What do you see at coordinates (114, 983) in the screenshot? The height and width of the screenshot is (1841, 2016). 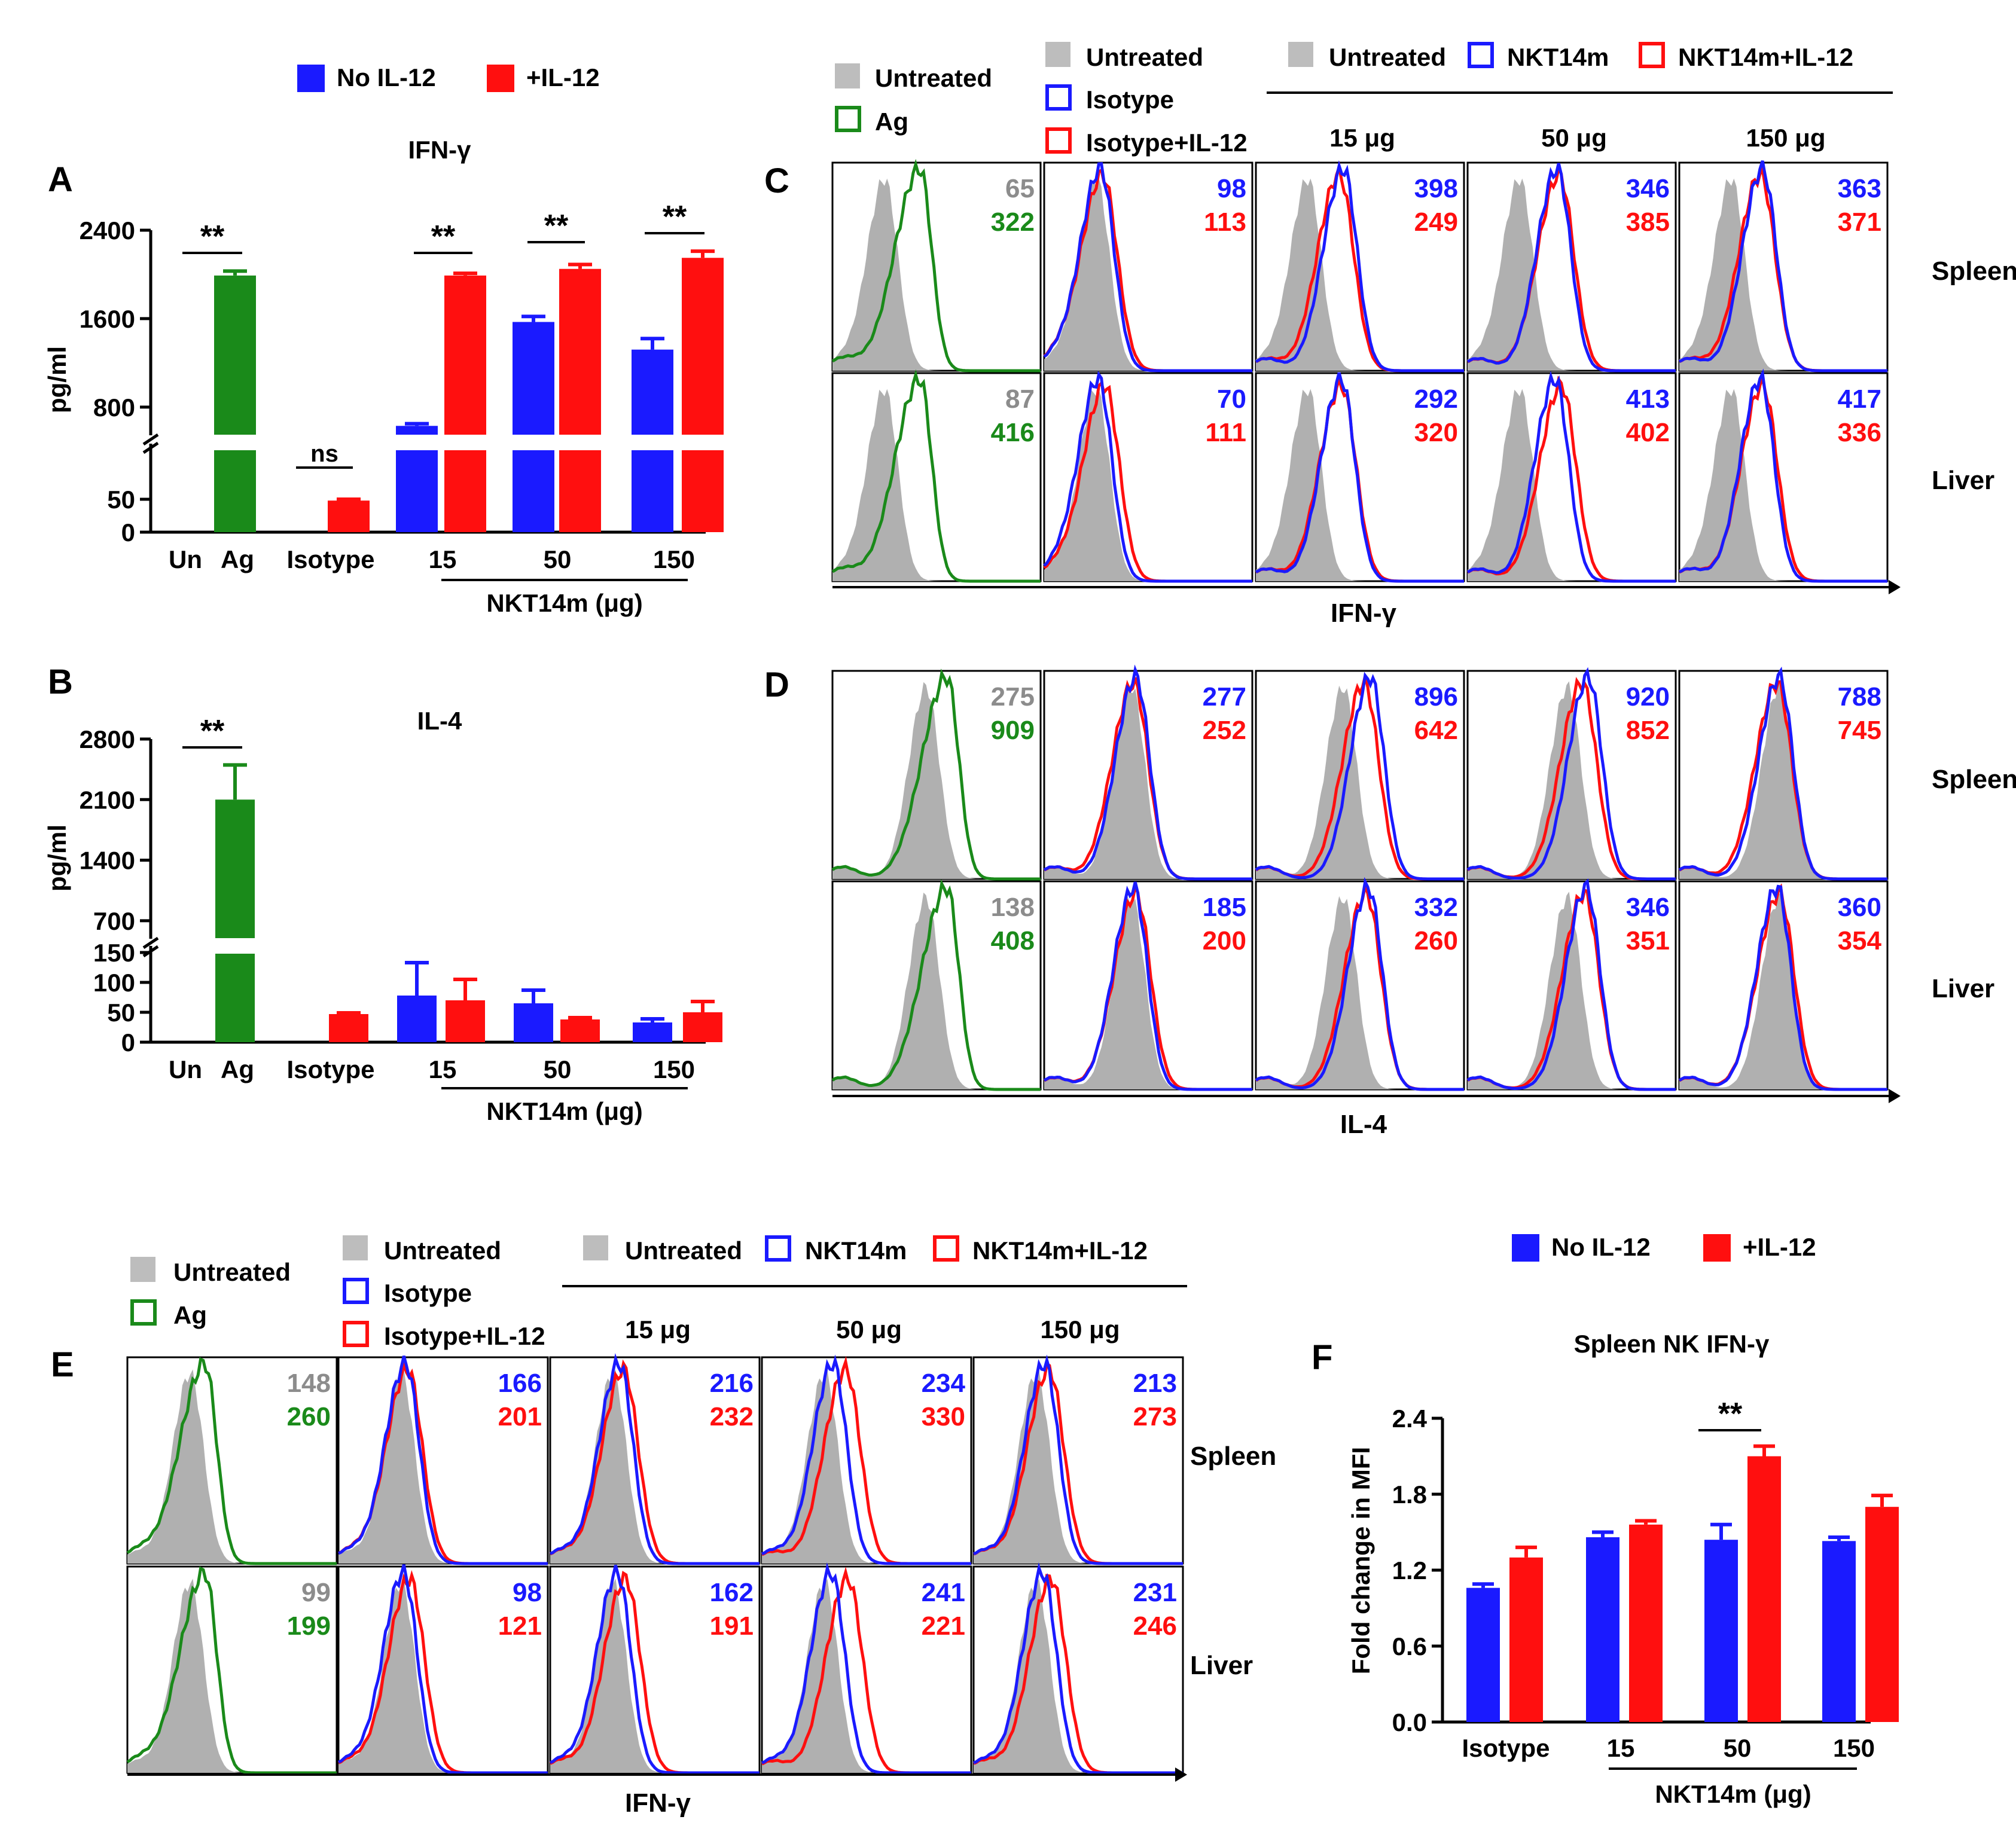 I see `y-tick-label: 100` at bounding box center [114, 983].